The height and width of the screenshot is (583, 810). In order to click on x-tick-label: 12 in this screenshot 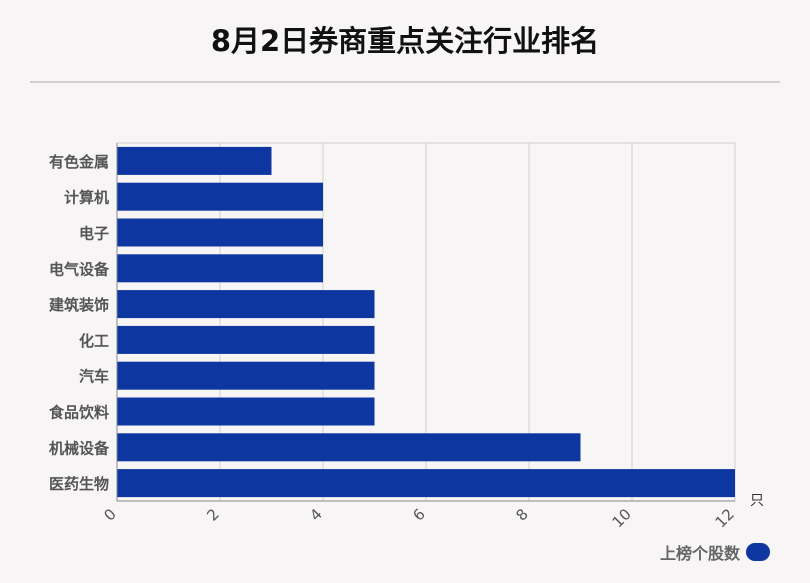, I will do `click(725, 518)`.